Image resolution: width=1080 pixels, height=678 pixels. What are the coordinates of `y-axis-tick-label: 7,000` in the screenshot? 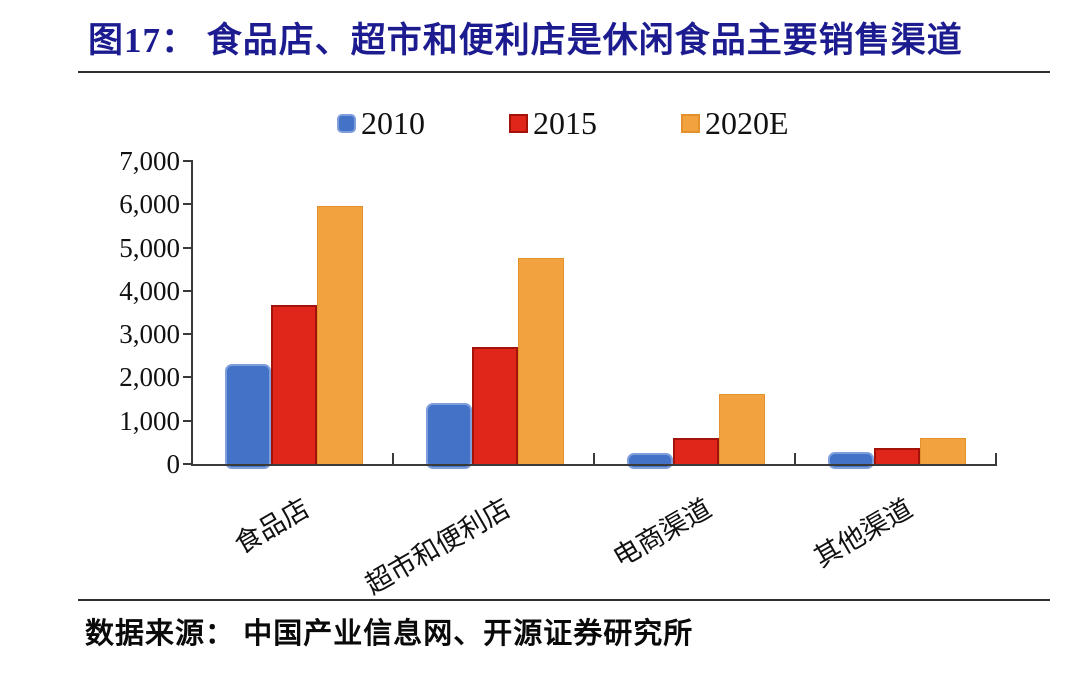 It's located at (149, 161).